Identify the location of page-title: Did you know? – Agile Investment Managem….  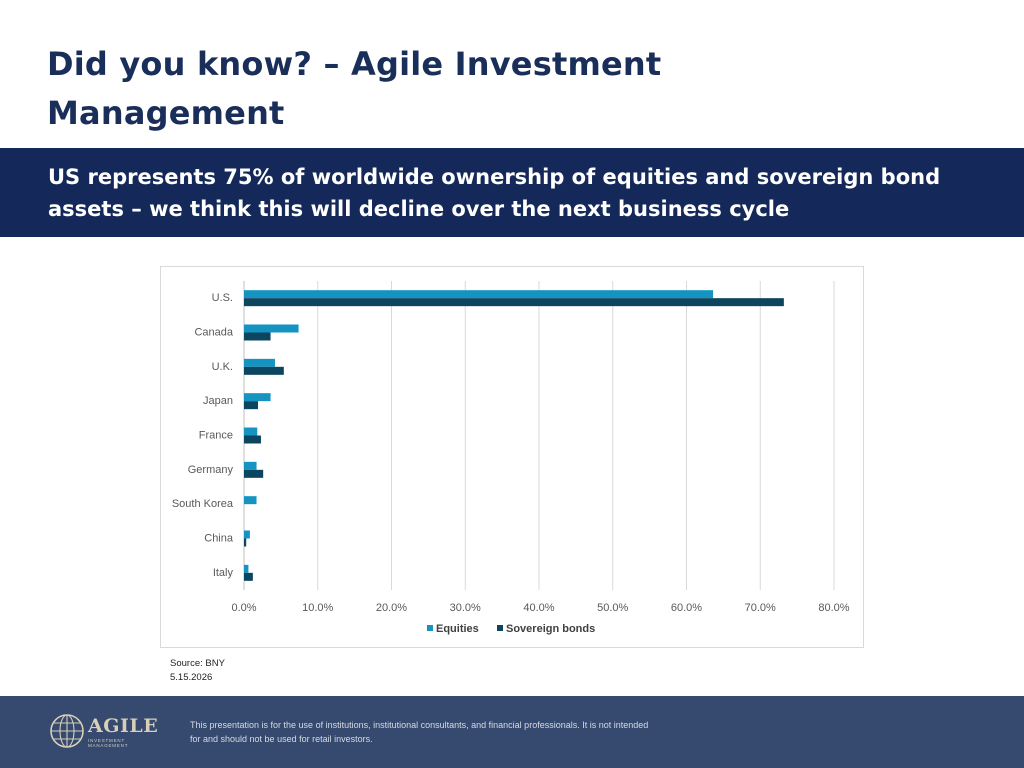
(354, 88).